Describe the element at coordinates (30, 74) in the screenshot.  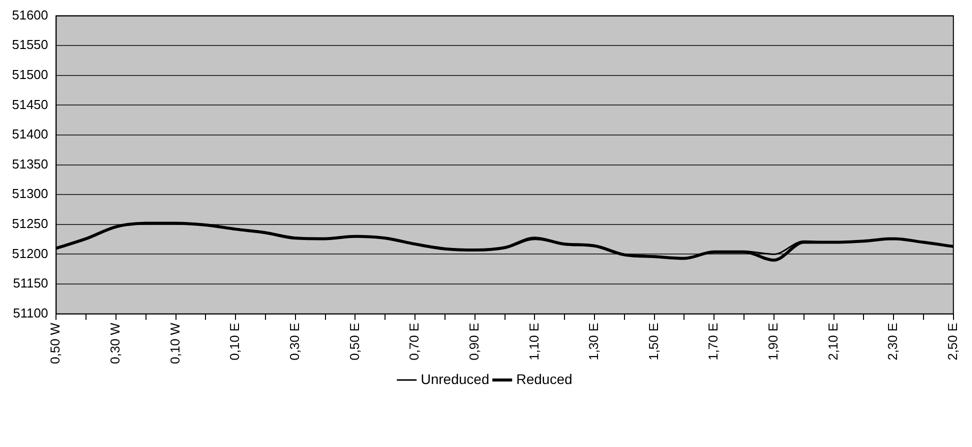
I see `y-tick-label: 51500` at that location.